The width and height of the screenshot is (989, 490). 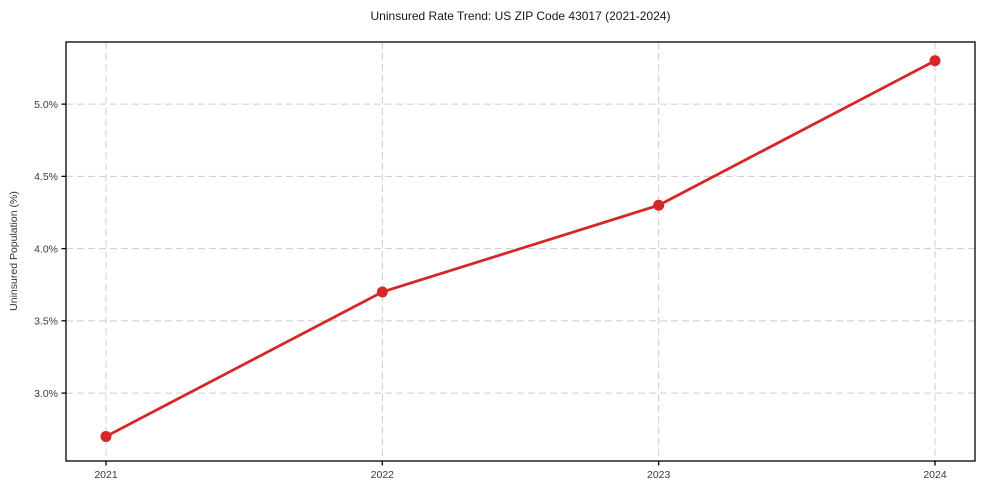 What do you see at coordinates (935, 475) in the screenshot?
I see `x-tick-label: 2024` at bounding box center [935, 475].